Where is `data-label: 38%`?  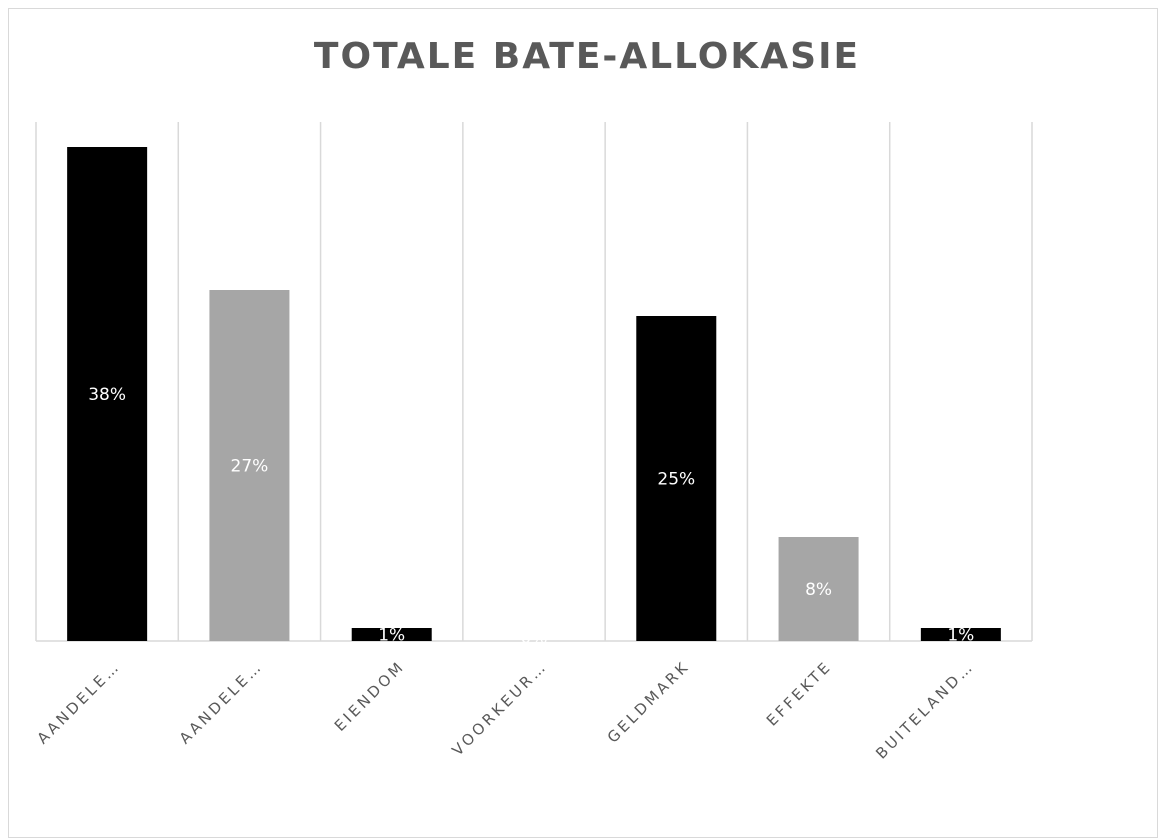
data-label: 38% is located at coordinates (107, 395).